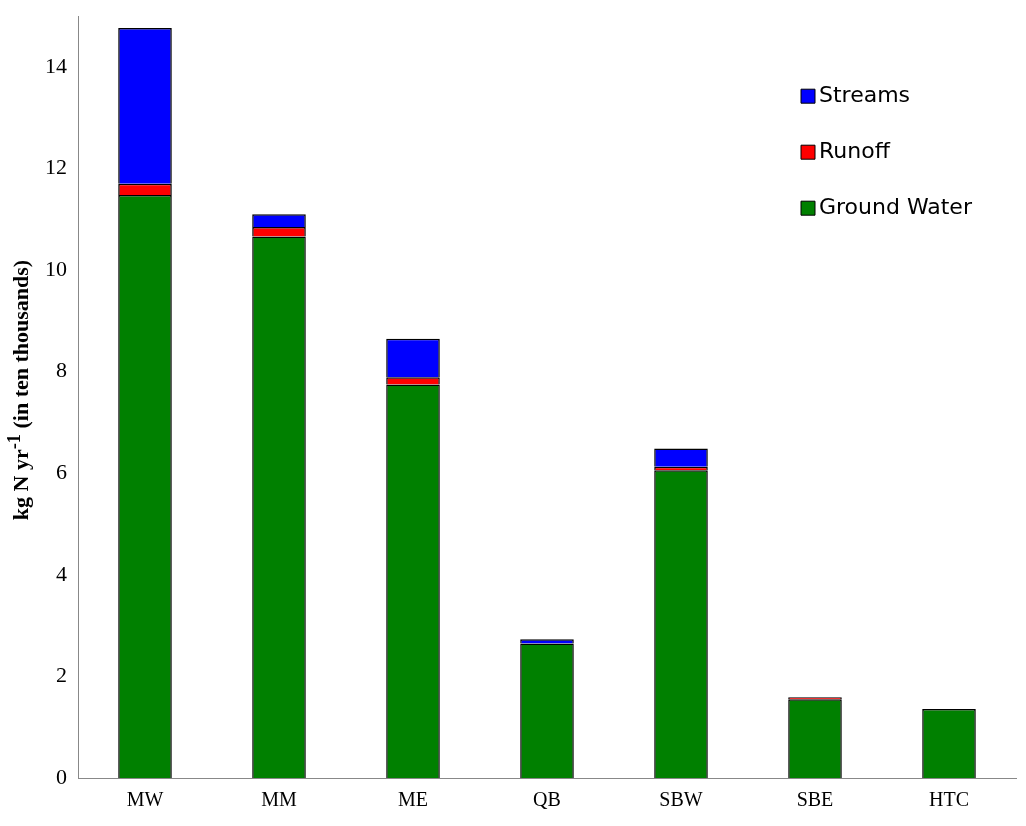 Image resolution: width=1026 pixels, height=826 pixels. What do you see at coordinates (279, 799) in the screenshot?
I see `x-tick-label: MM` at bounding box center [279, 799].